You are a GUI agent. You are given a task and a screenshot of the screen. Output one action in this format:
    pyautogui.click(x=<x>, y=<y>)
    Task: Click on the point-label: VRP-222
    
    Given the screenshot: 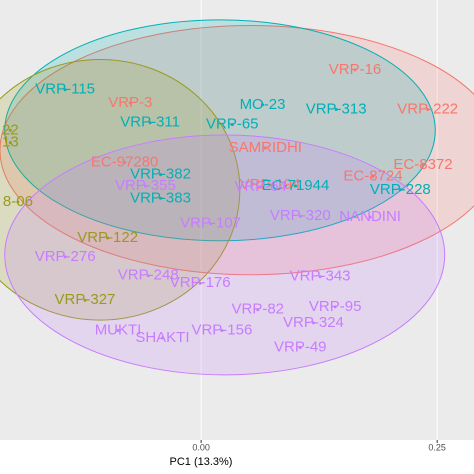 What is the action you would take?
    pyautogui.click(x=427, y=108)
    